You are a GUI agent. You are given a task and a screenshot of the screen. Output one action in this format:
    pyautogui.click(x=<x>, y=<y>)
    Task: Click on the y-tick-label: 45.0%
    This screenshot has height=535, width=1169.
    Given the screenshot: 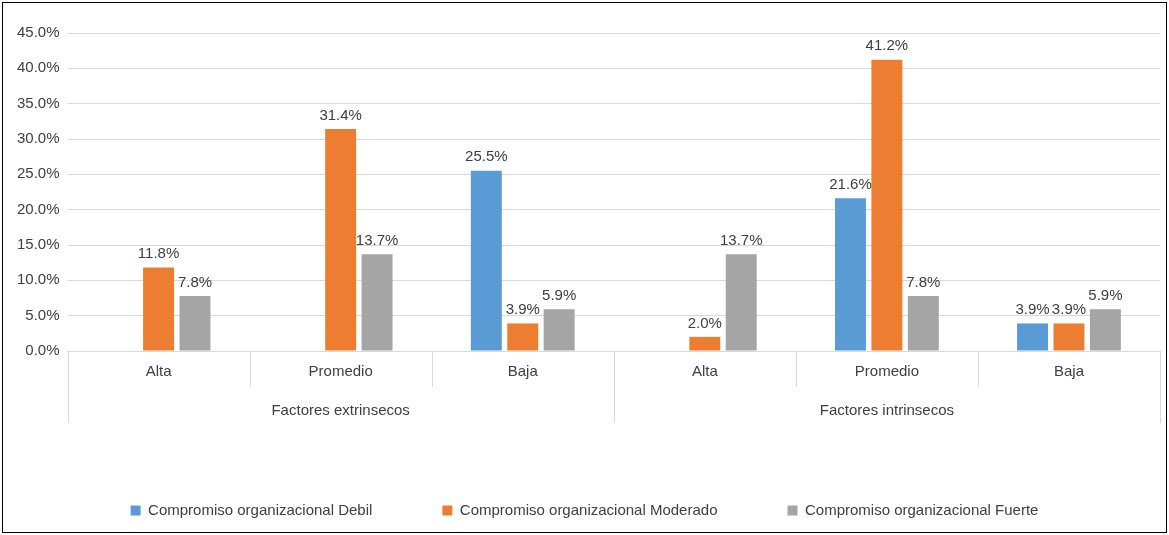 What is the action you would take?
    pyautogui.click(x=38, y=32)
    